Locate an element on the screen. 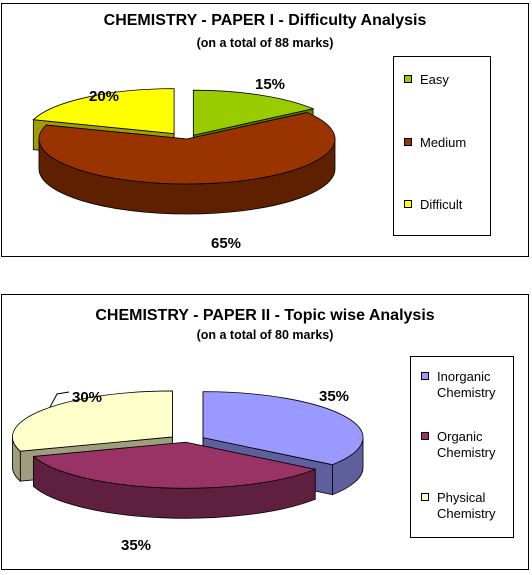 Image resolution: width=532 pixels, height=575 pixels. chart-subtitle: (on a total of 80 marks) is located at coordinates (265, 335).